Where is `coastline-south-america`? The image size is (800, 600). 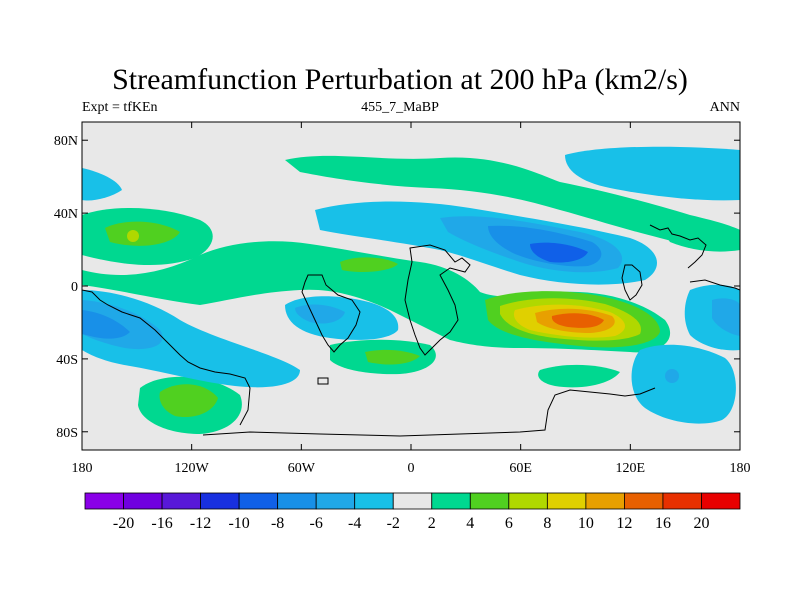
coastline-south-america is located at coordinates (331, 313).